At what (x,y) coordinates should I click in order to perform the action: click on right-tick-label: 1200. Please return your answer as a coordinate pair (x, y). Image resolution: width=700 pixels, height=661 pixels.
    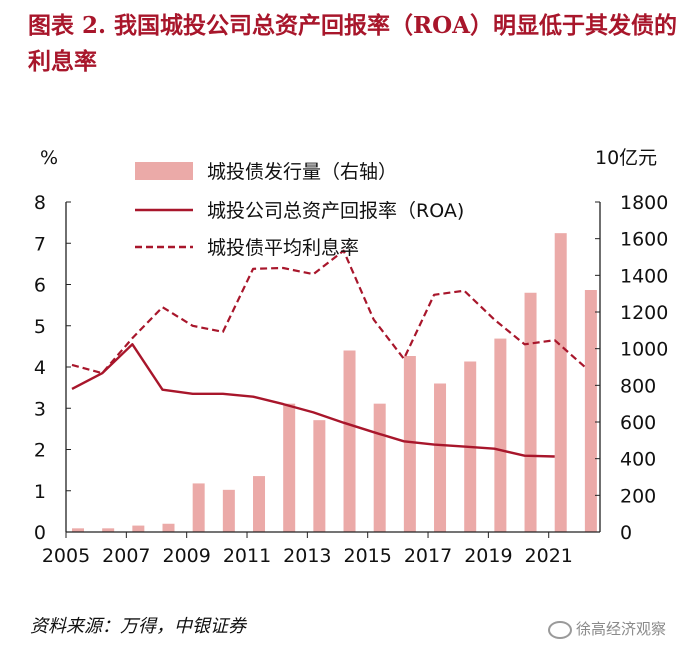
    Looking at the image, I should click on (644, 313).